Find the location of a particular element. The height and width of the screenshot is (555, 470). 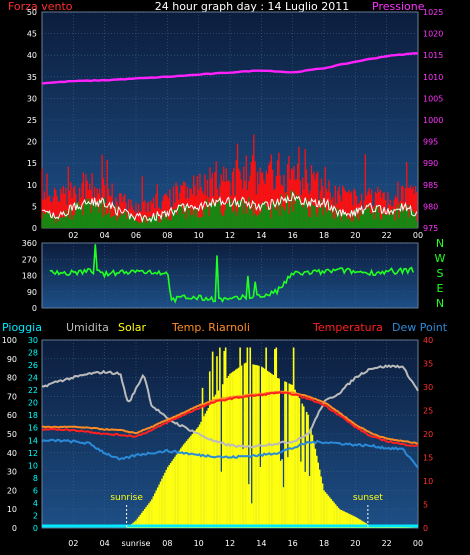

rain-tick-label: 14 is located at coordinates (33, 440).